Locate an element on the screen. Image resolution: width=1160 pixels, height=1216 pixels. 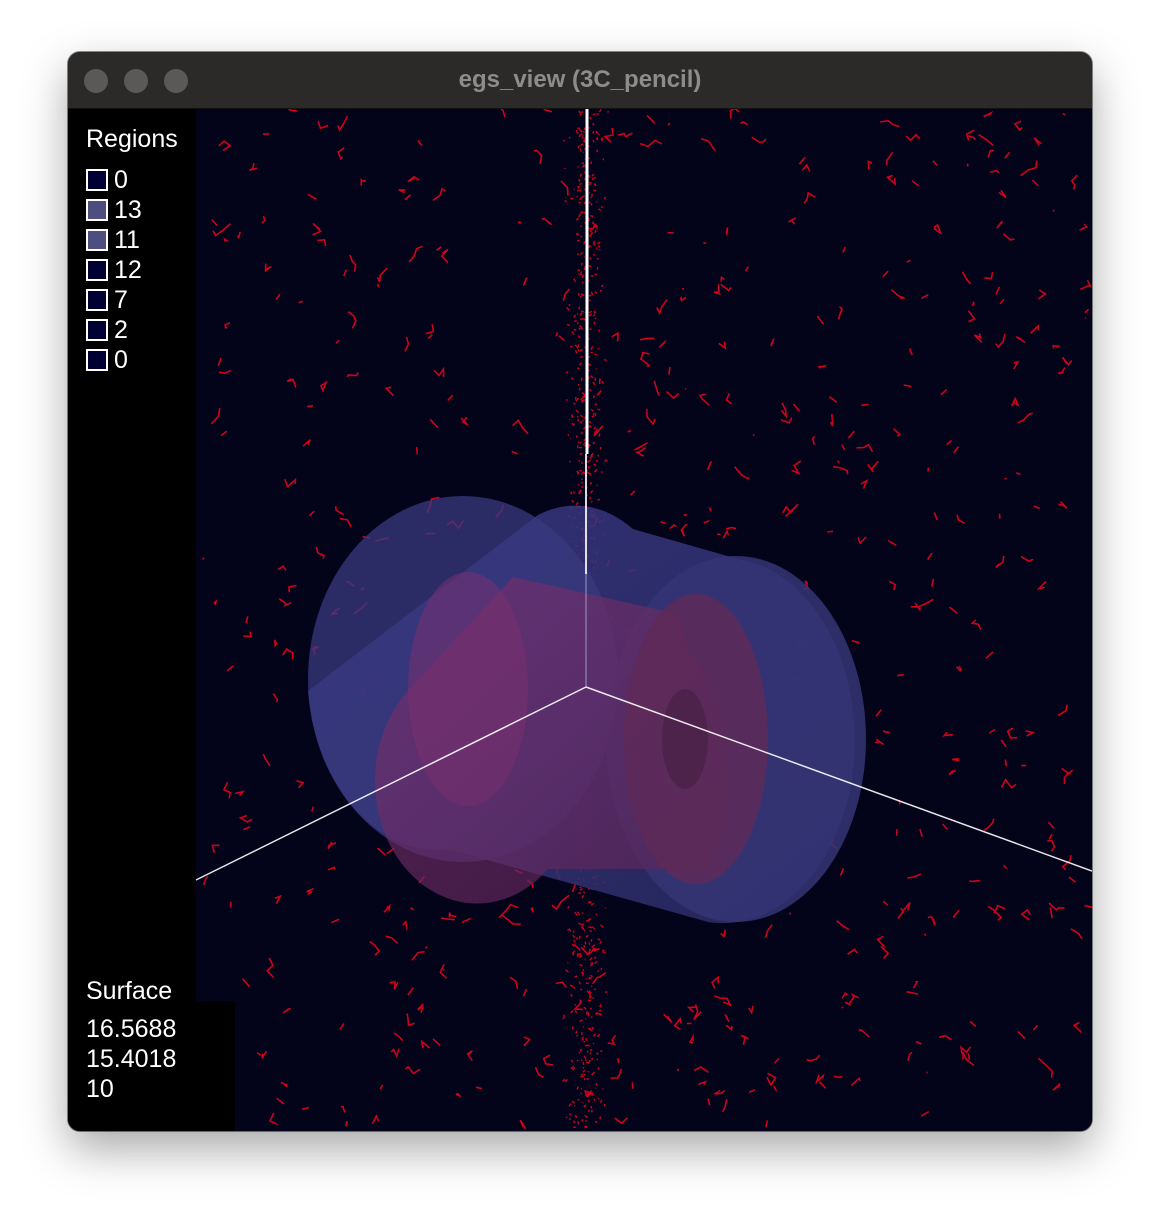
surface-value: 16.5688 is located at coordinates (131, 1029).